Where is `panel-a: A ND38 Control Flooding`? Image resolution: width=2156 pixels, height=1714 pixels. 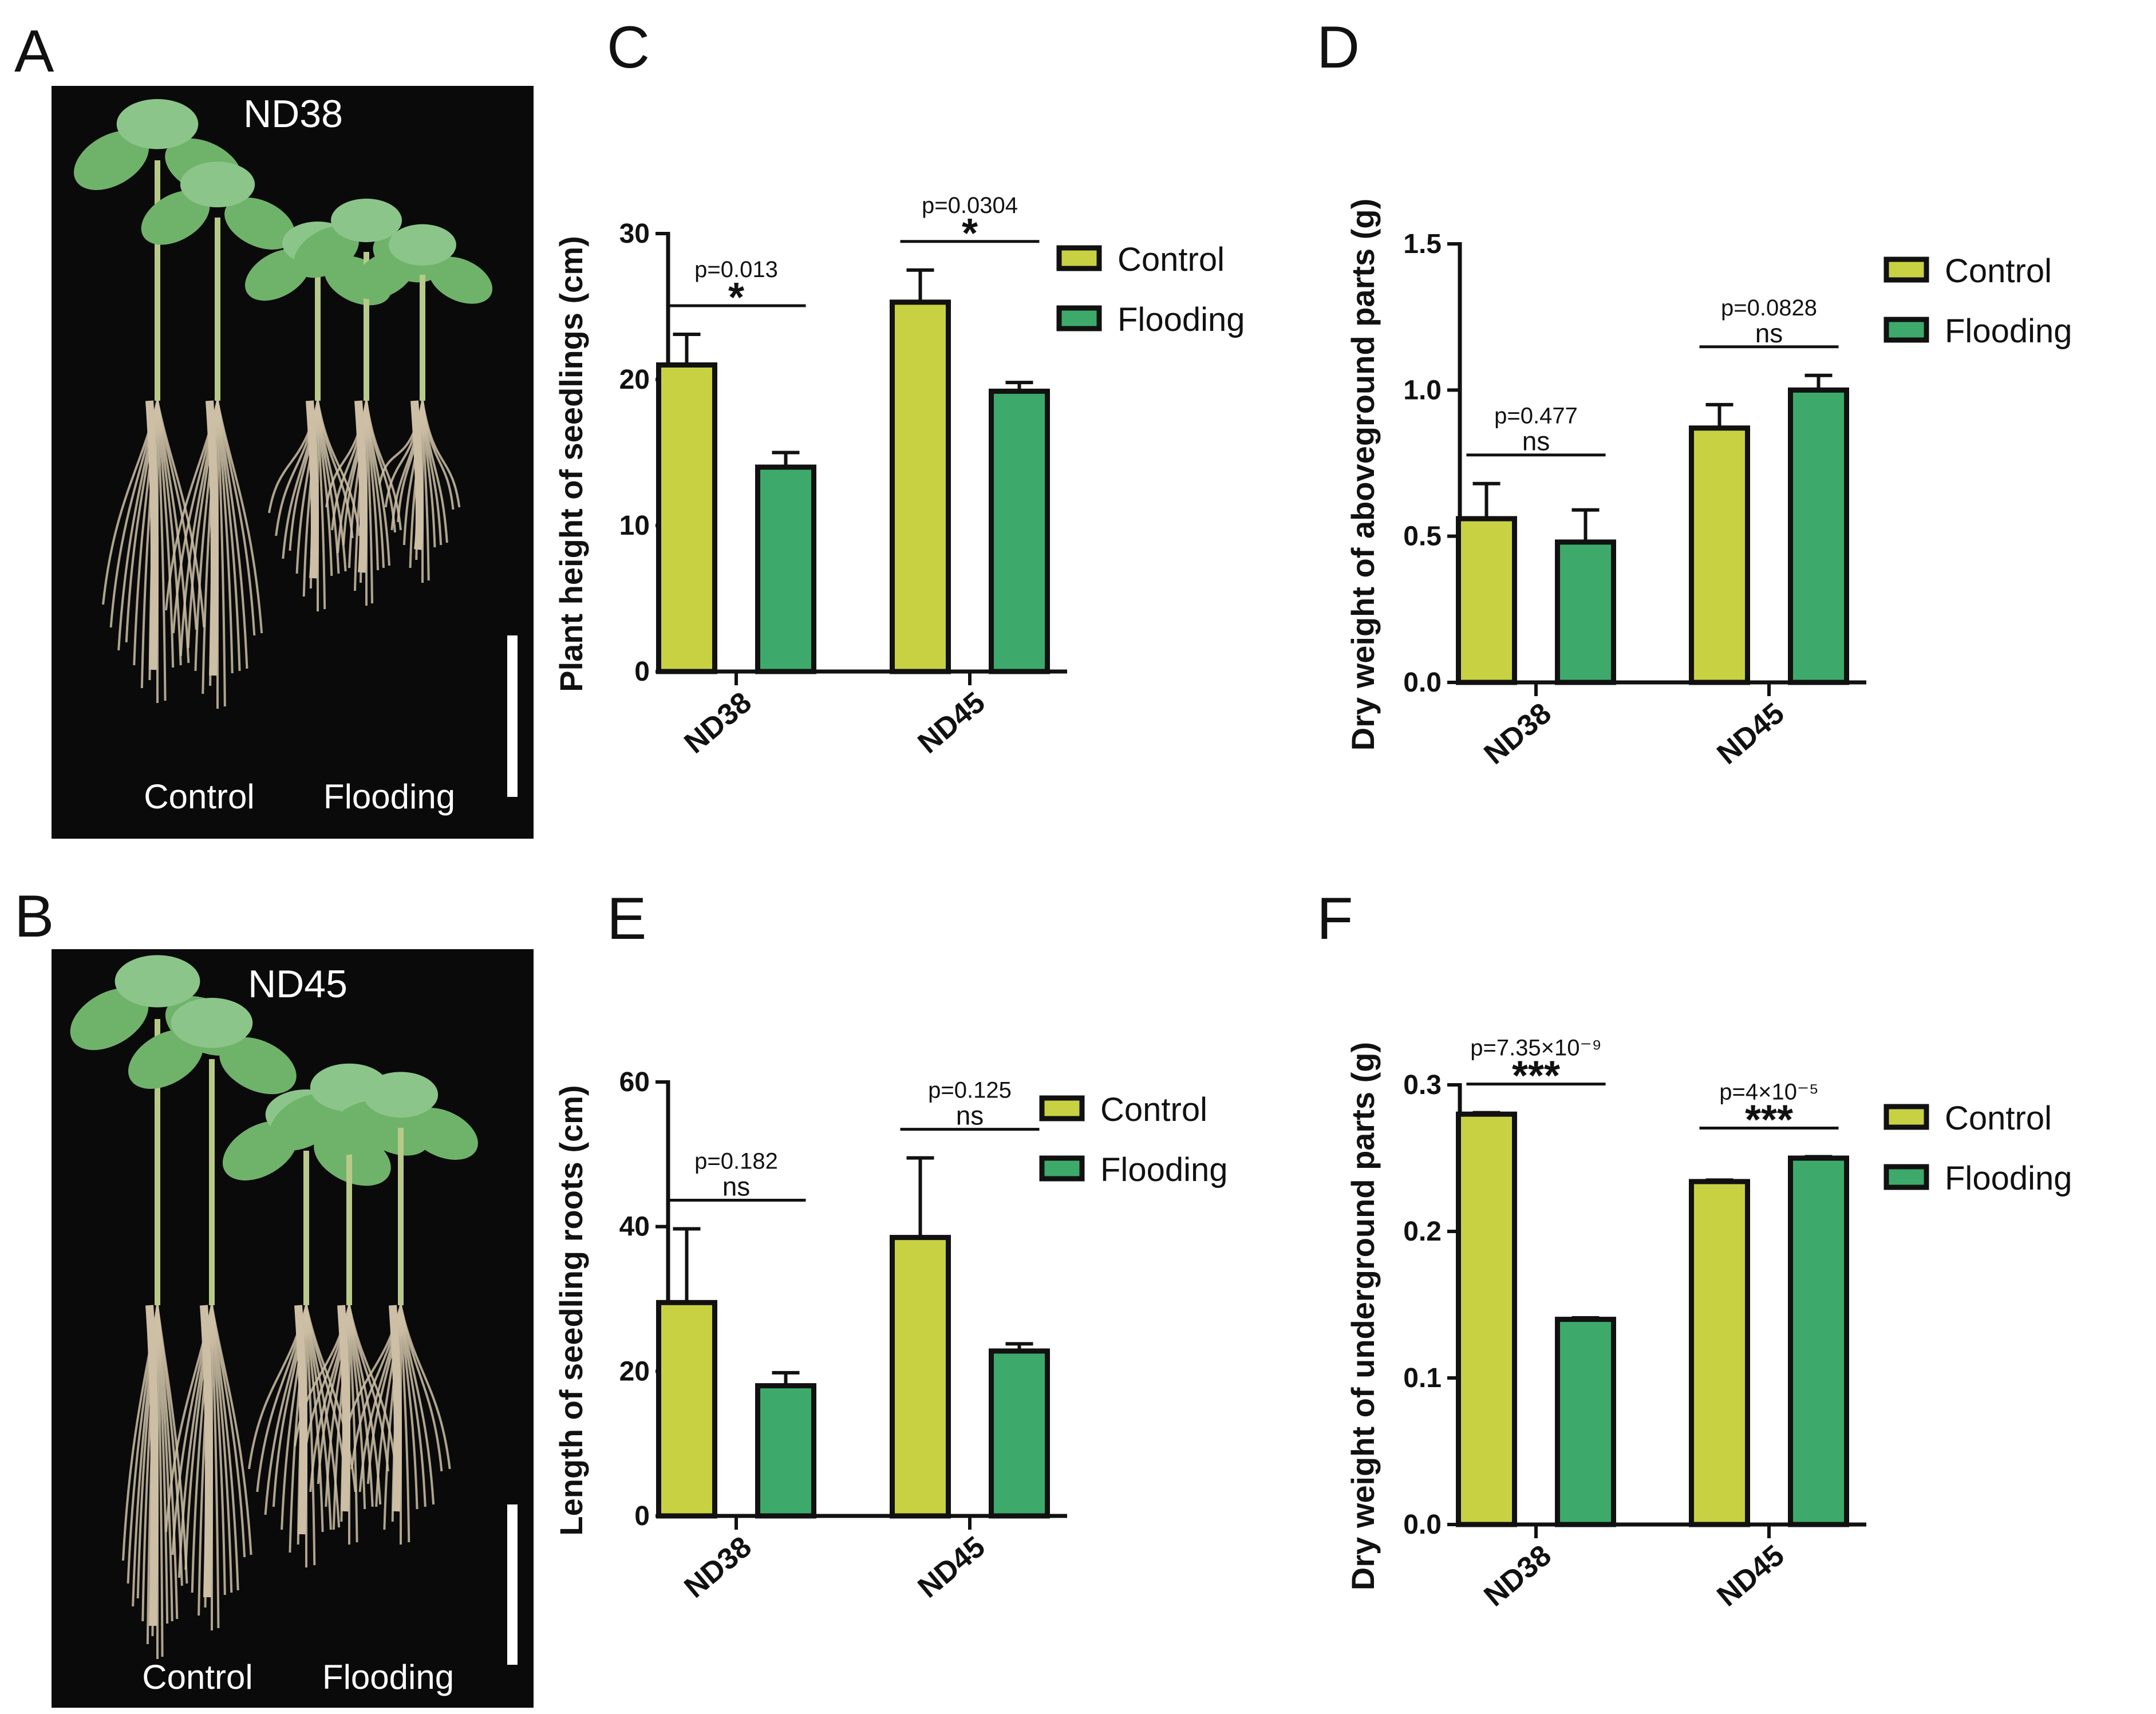
panel-a: A ND38 Control Flooding is located at coordinates (274, 428).